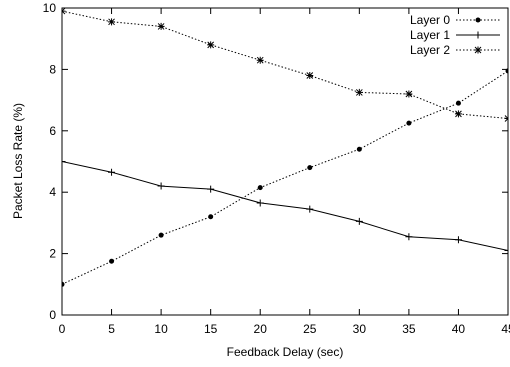 The image size is (510, 367). Describe the element at coordinates (310, 329) in the screenshot. I see `x-tick-label: 25` at that location.